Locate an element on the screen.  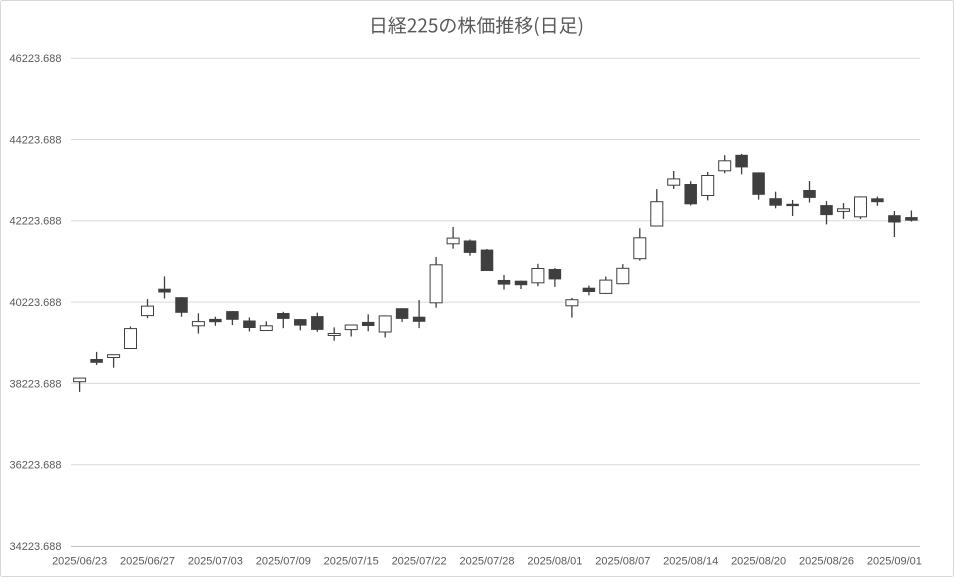
svg-text: 2025/06/27 is located at coordinates (147, 562).